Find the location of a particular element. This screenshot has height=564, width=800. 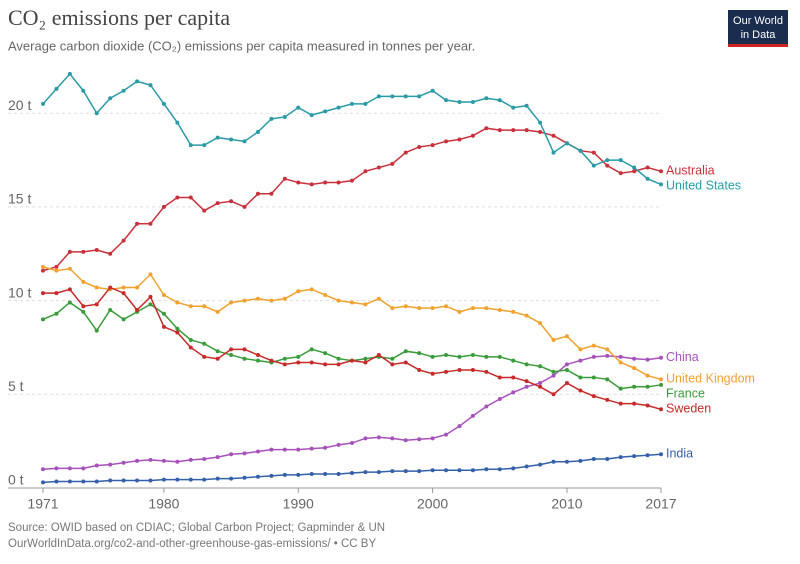

legend-label: United States is located at coordinates (703, 186).